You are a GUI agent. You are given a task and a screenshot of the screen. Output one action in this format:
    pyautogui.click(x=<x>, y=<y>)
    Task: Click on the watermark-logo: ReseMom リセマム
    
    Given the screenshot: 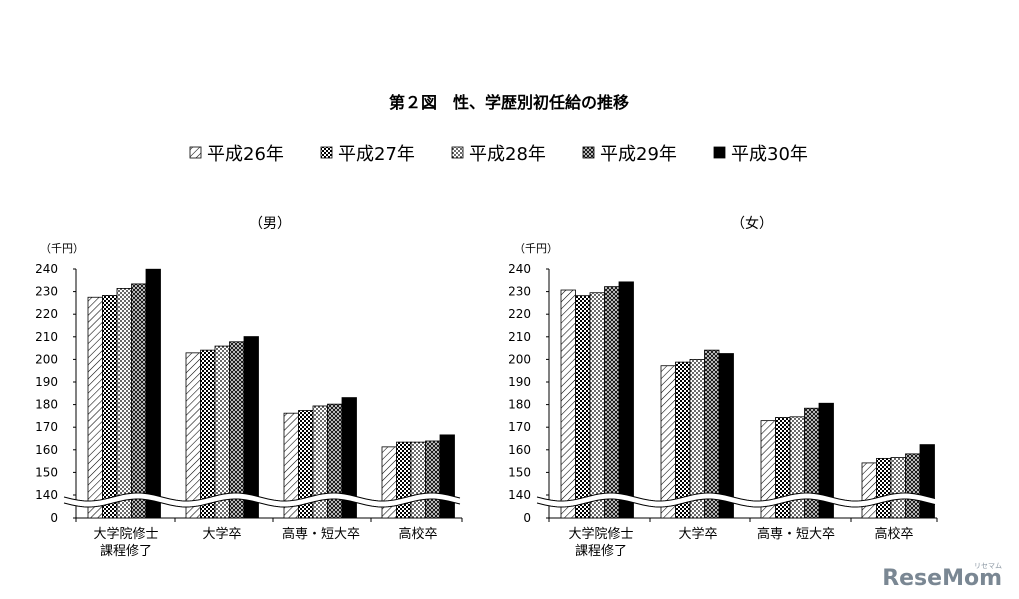 What is the action you would take?
    pyautogui.click(x=942, y=576)
    